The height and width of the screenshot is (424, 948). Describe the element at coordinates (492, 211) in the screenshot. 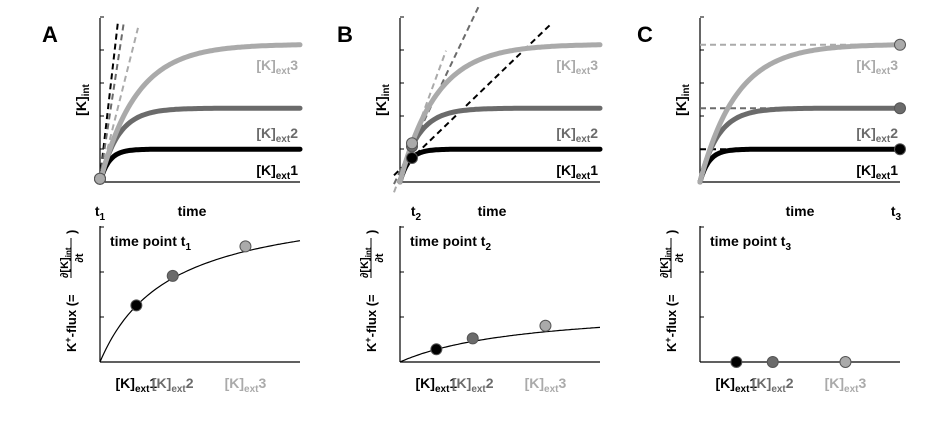

I see `top-time-label-B: time` at that location.